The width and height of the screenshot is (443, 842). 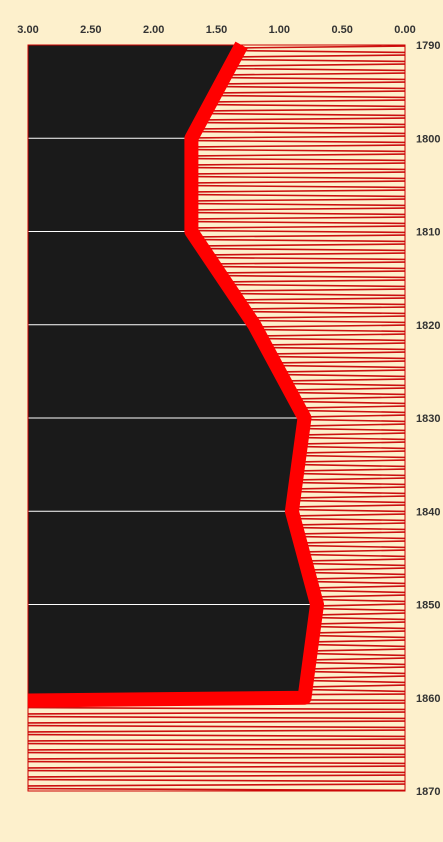 What do you see at coordinates (216, 30) in the screenshot?
I see `x-axis-ticks: 3.00 2.50 2.00 1.50 1.00 0.50 0.00` at bounding box center [216, 30].